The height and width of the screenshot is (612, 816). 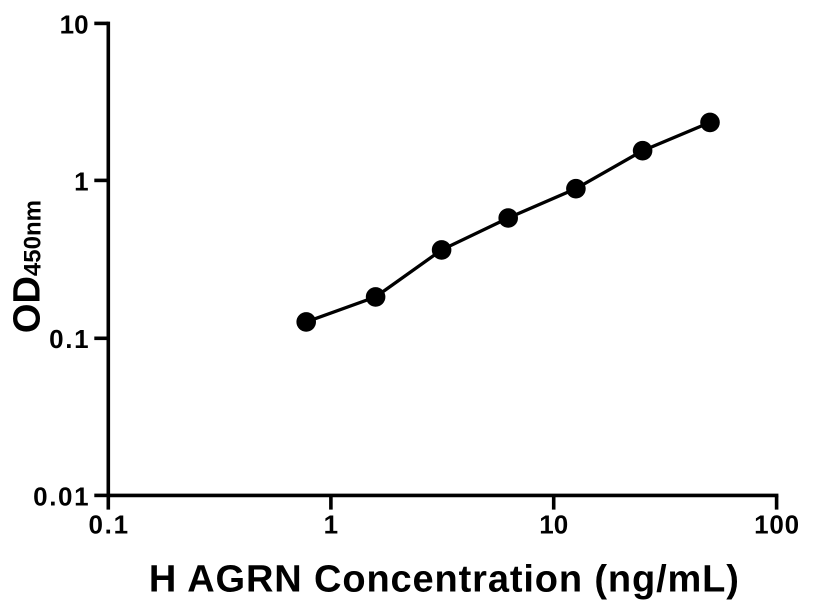 What do you see at coordinates (444, 580) in the screenshot?
I see `svg-text: H AGRN Concentration (ng/mL)` at bounding box center [444, 580].